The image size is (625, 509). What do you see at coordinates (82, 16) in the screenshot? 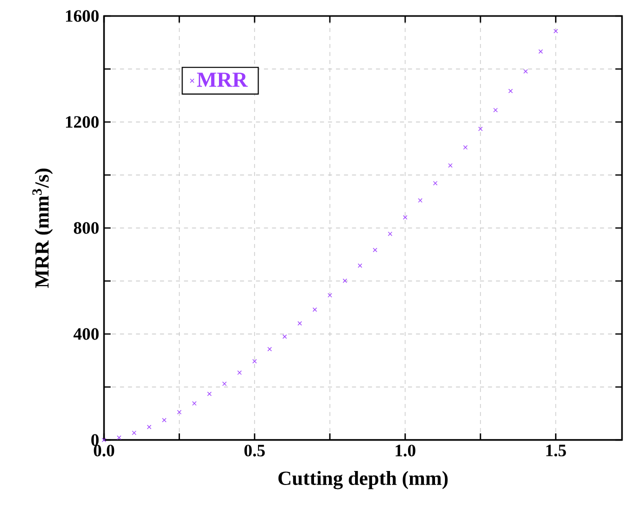
I see `y-tick-label: 1600` at bounding box center [82, 16].